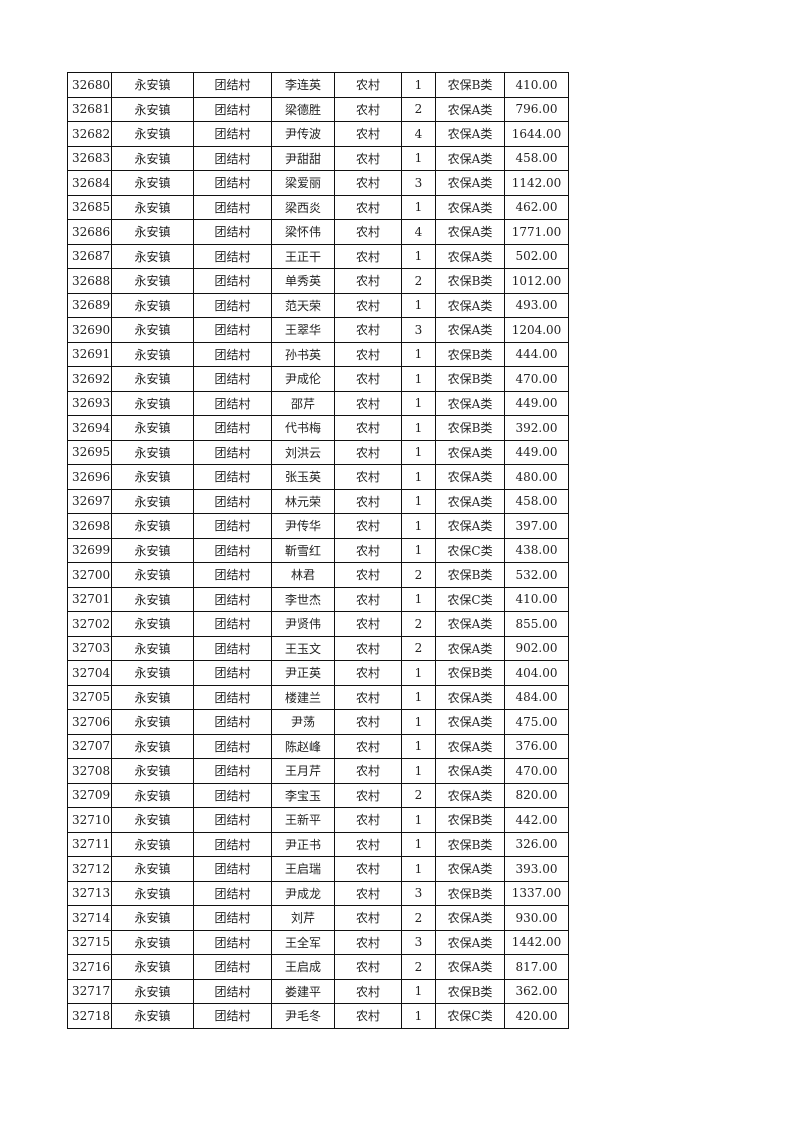 This screenshot has height=1122, width=793. Describe the element at coordinates (536, 918) in the screenshot. I see `cell-amount: 930.00` at that location.